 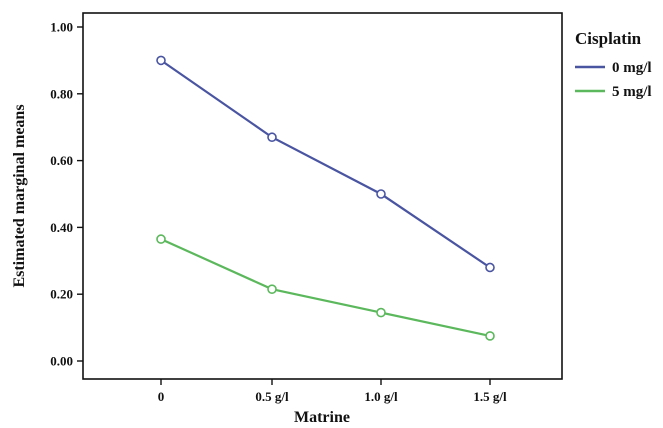 What do you see at coordinates (161, 396) in the screenshot?
I see `x-tick-label: 0` at bounding box center [161, 396].